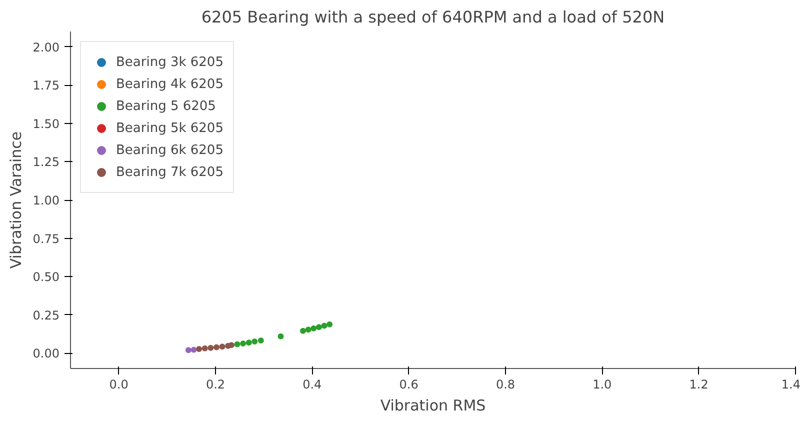  I want to click on legend-label: Bearing 4k 6205, so click(170, 84).